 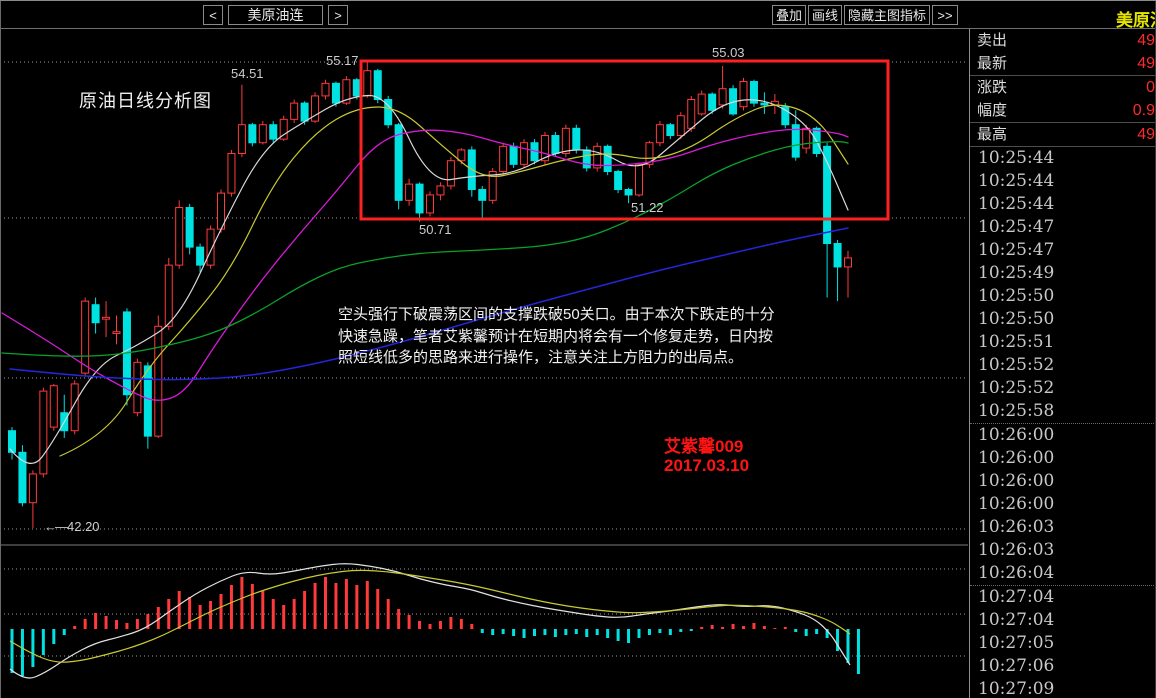 I want to click on macd-dea-line, so click(x=430, y=616).